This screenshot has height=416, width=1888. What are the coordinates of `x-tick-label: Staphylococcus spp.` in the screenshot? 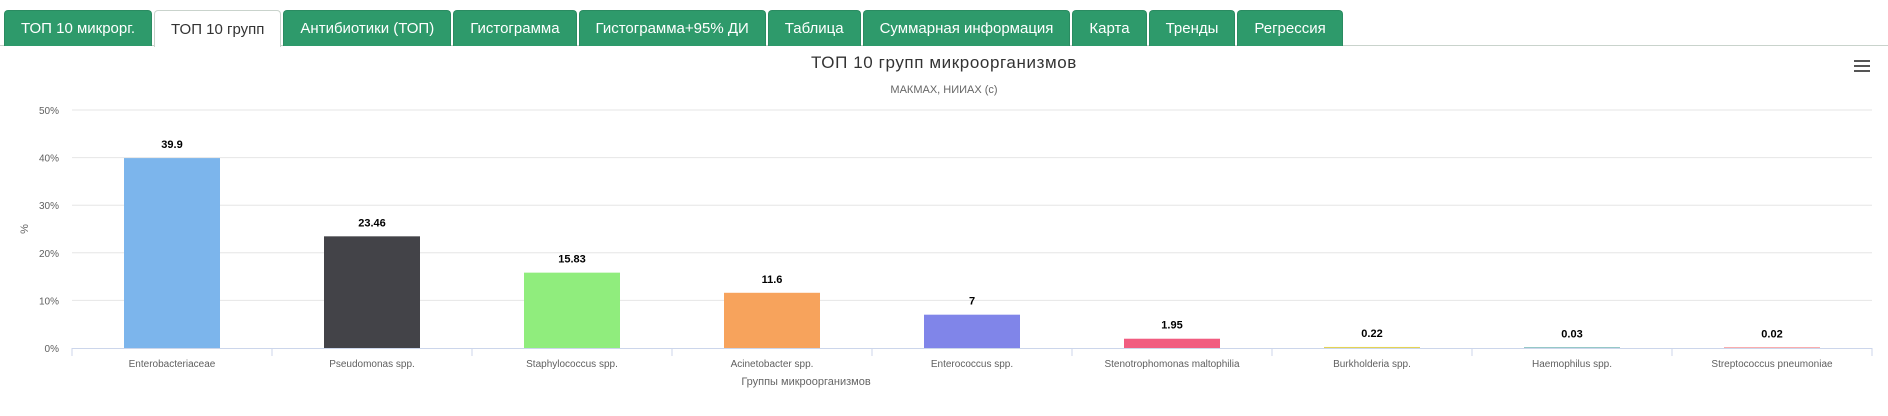 It's located at (572, 364).